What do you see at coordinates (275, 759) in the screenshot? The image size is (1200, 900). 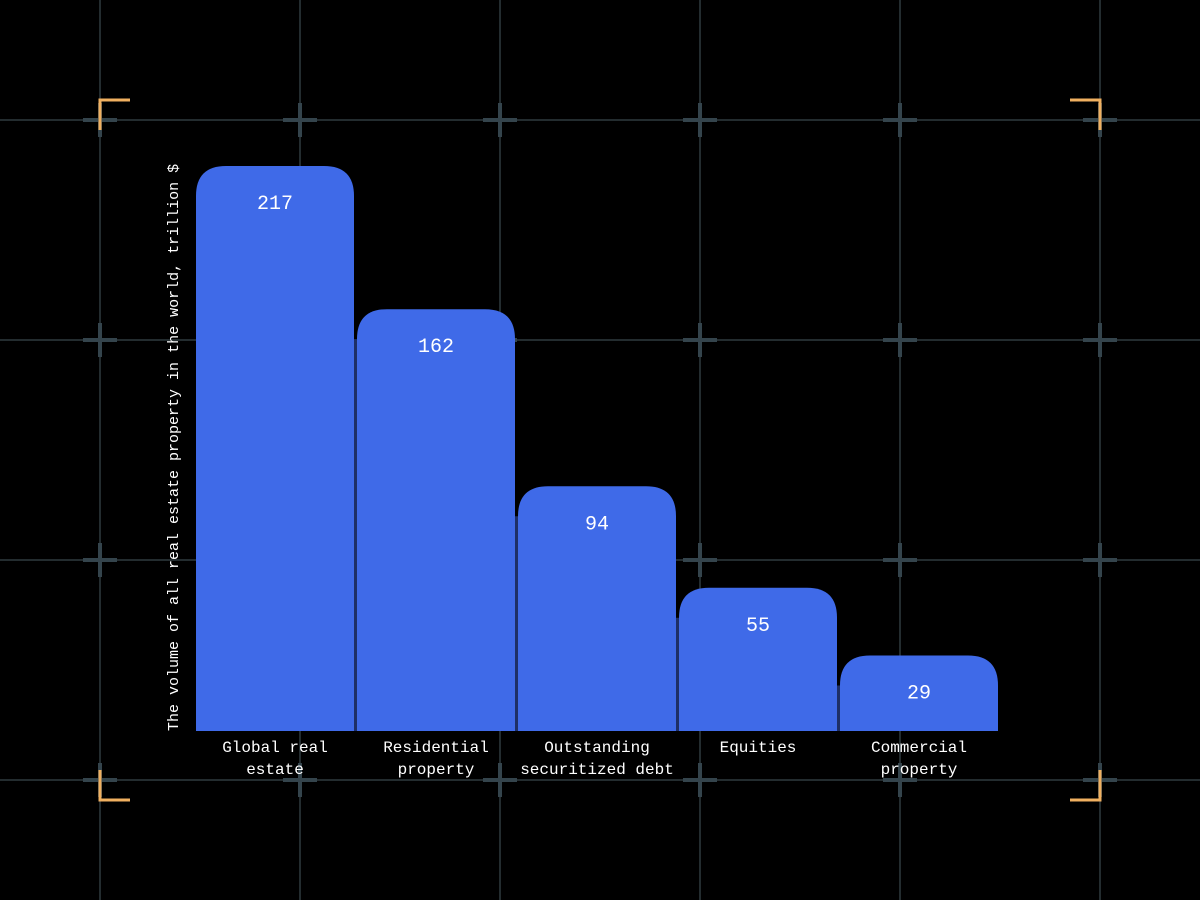 I see `x-tick-label: Global real estate` at bounding box center [275, 759].